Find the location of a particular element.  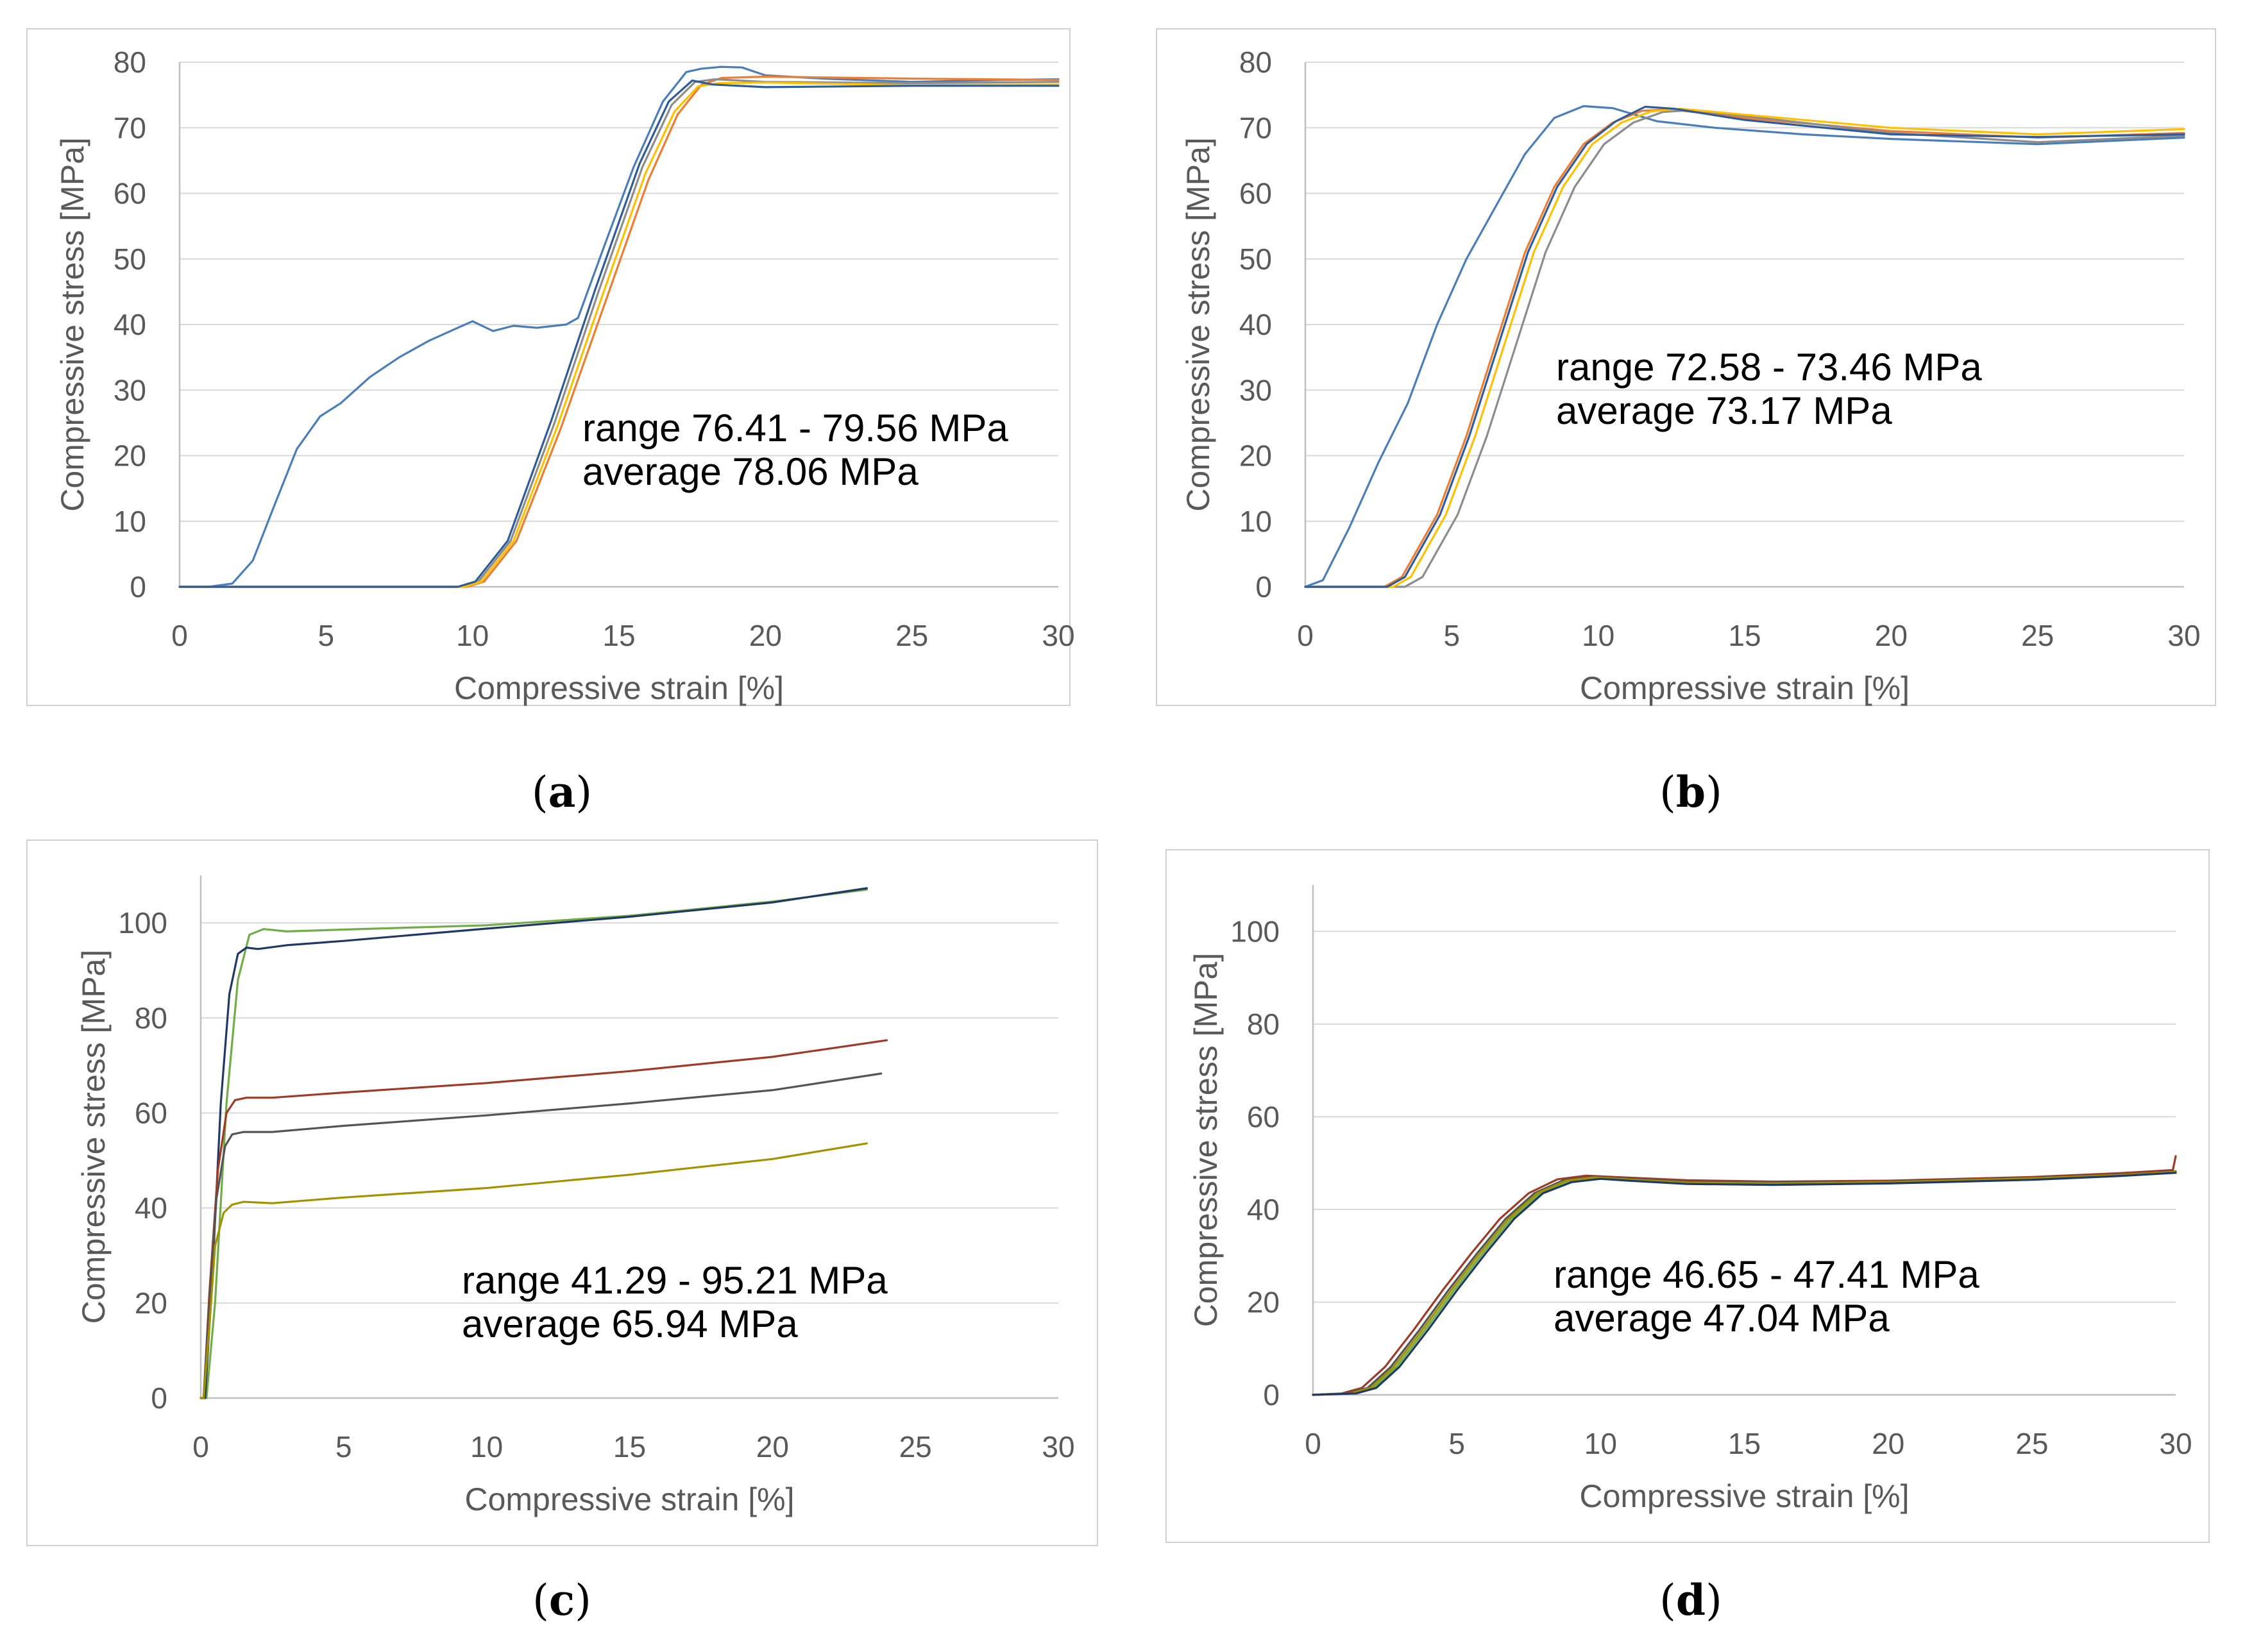

panel-caption: (c) is located at coordinates (561, 1600).